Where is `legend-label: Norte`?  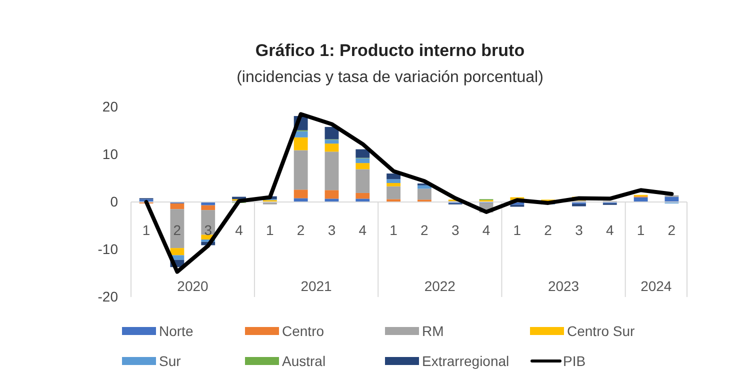 legend-label: Norte is located at coordinates (176, 331).